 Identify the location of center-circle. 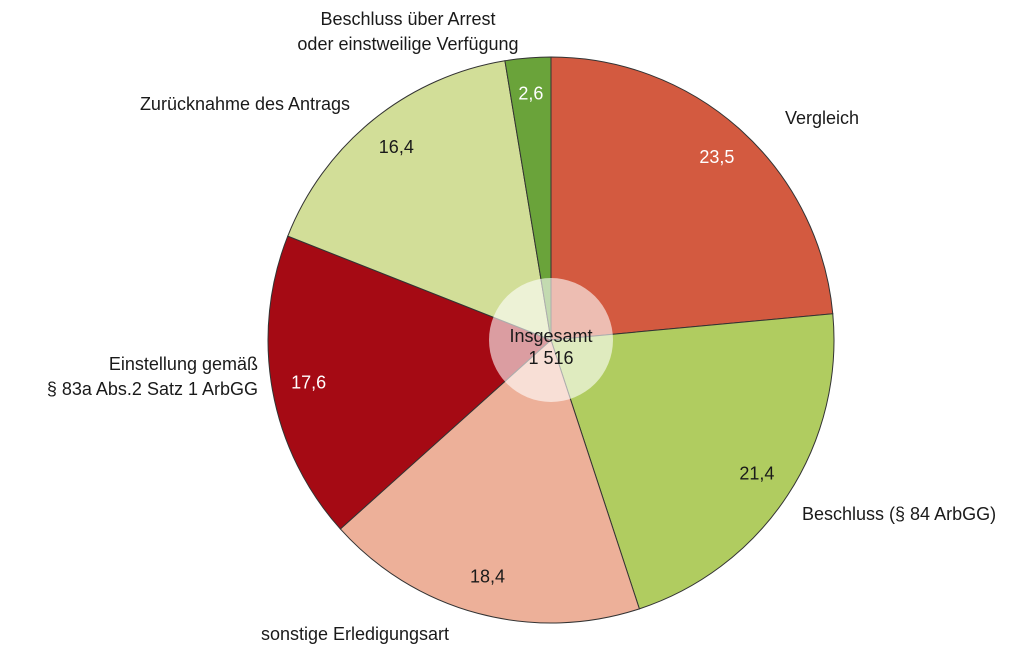
(551, 340).